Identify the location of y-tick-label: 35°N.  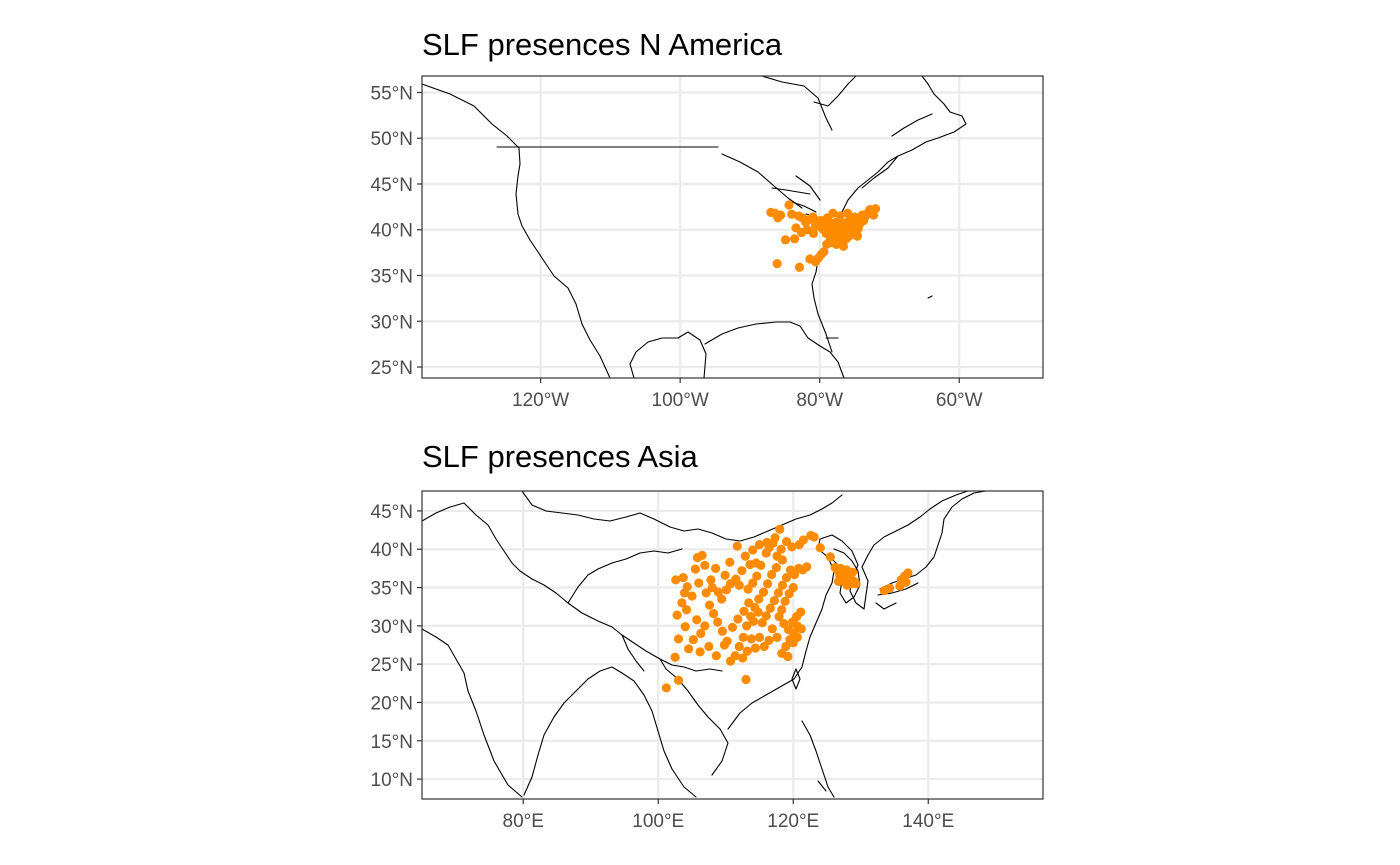
(392, 277).